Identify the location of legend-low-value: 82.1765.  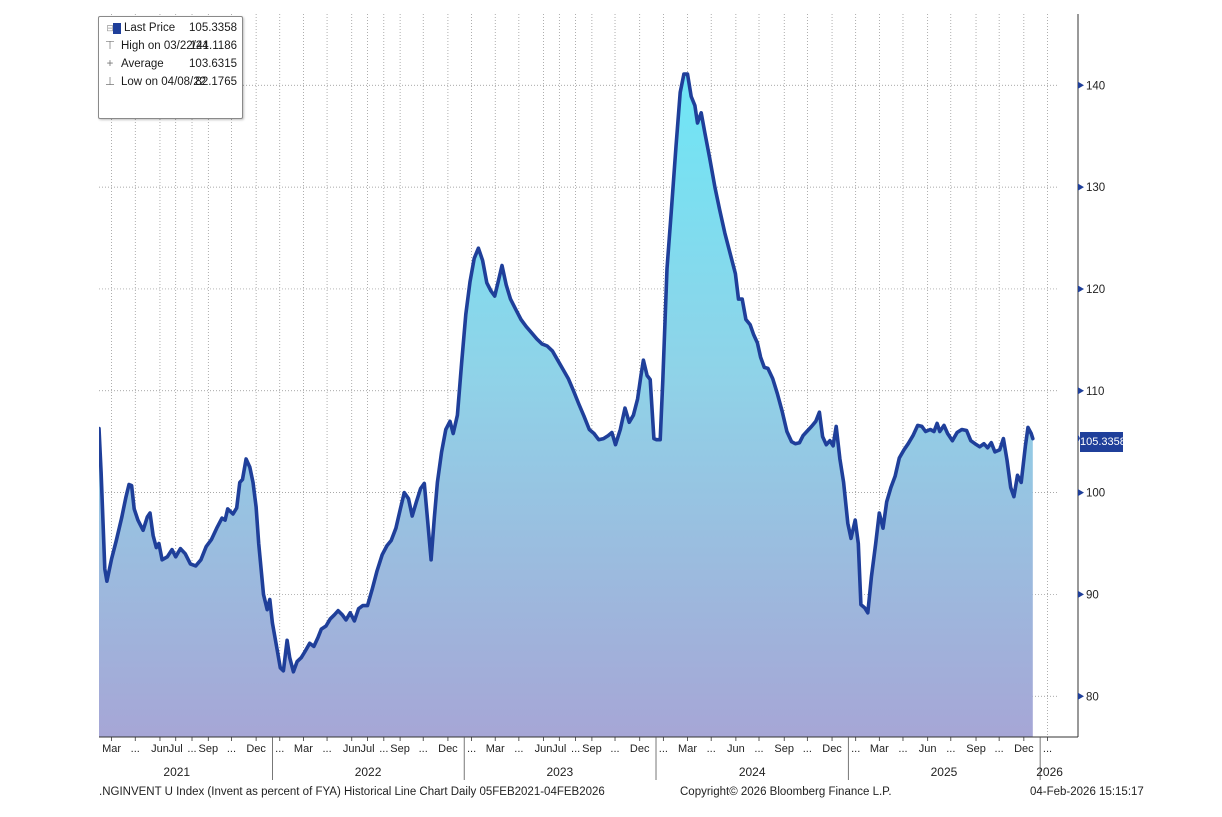
(216, 82).